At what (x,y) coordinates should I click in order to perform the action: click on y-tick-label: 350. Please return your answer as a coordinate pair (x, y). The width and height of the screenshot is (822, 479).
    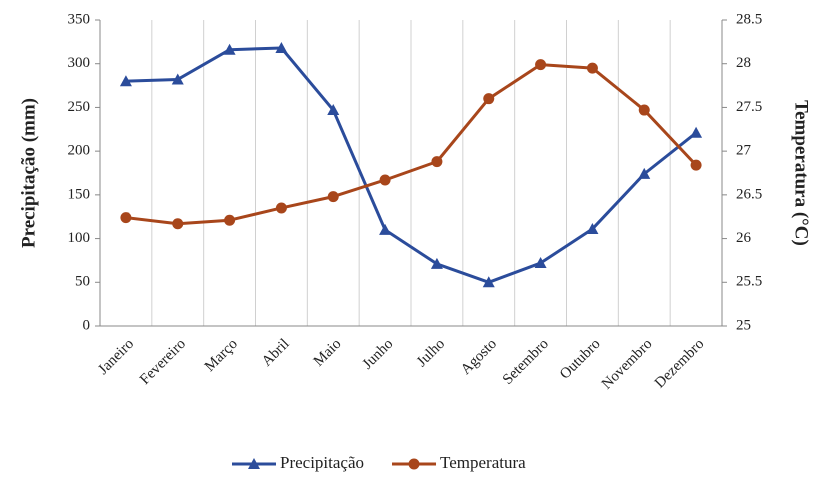
    Looking at the image, I should click on (79, 19).